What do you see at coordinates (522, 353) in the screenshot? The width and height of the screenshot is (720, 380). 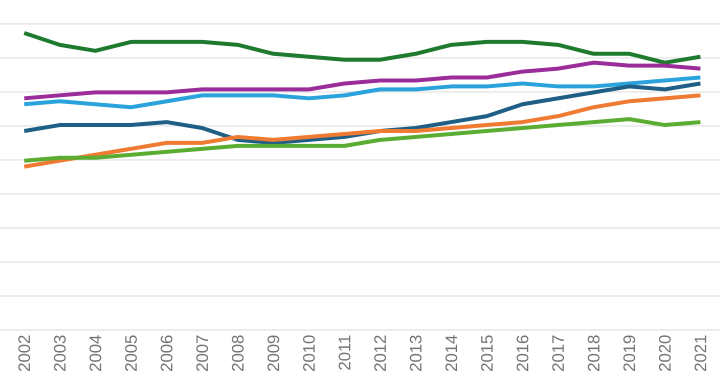 I see `x-tick-label: 2016` at bounding box center [522, 353].